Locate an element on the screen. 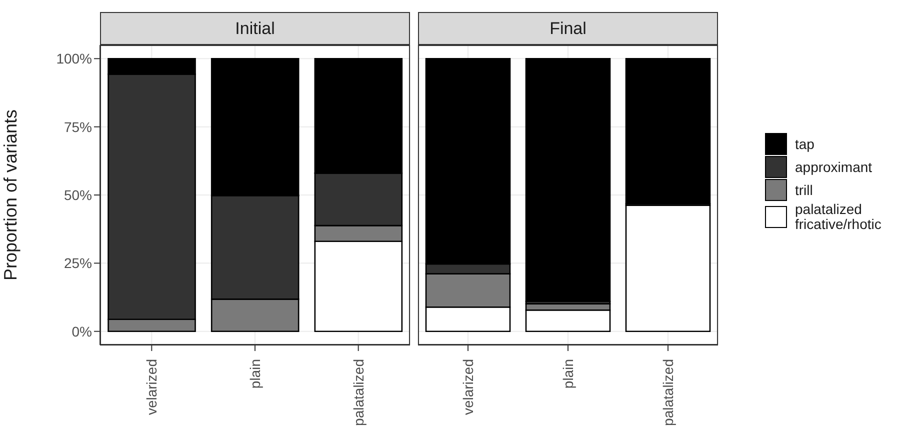 This screenshot has height=437, width=907. legend-label: tap is located at coordinates (805, 144).